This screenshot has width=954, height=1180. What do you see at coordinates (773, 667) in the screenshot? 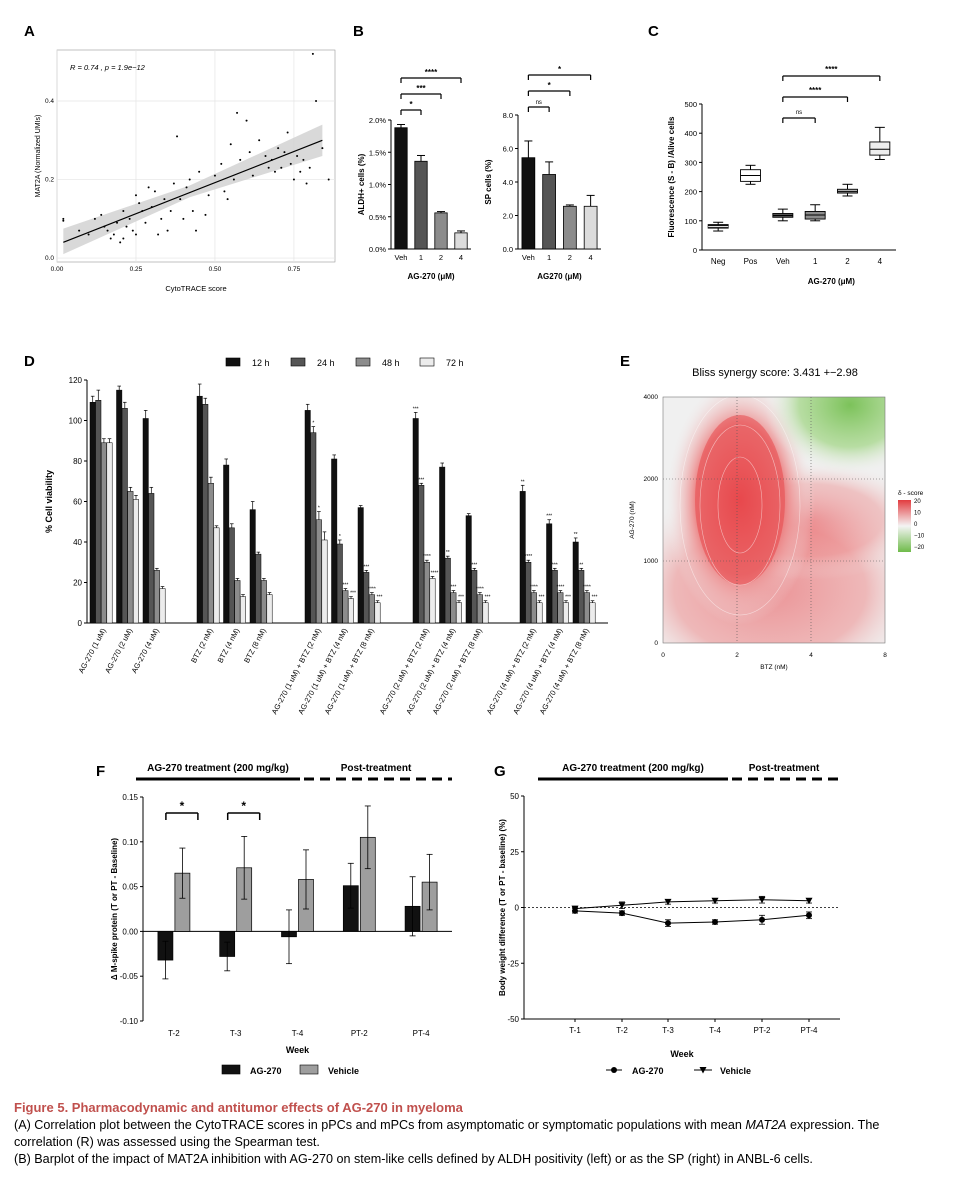
I see `panel-e-x-label: BTZ (nM)` at bounding box center [773, 667].